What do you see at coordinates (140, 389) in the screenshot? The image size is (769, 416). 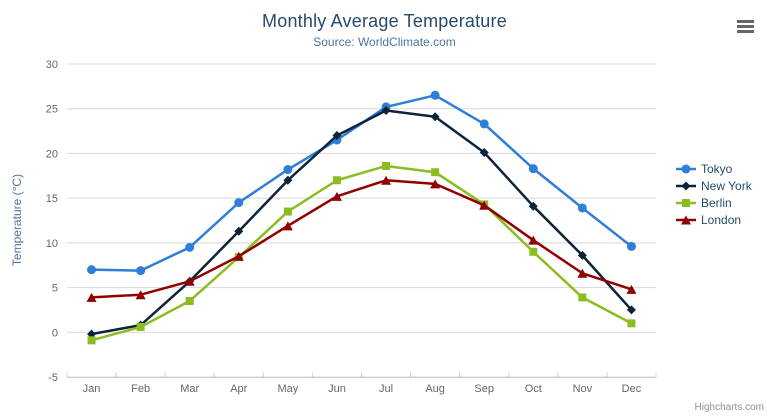 I see `x-tick-label: Feb` at bounding box center [140, 389].